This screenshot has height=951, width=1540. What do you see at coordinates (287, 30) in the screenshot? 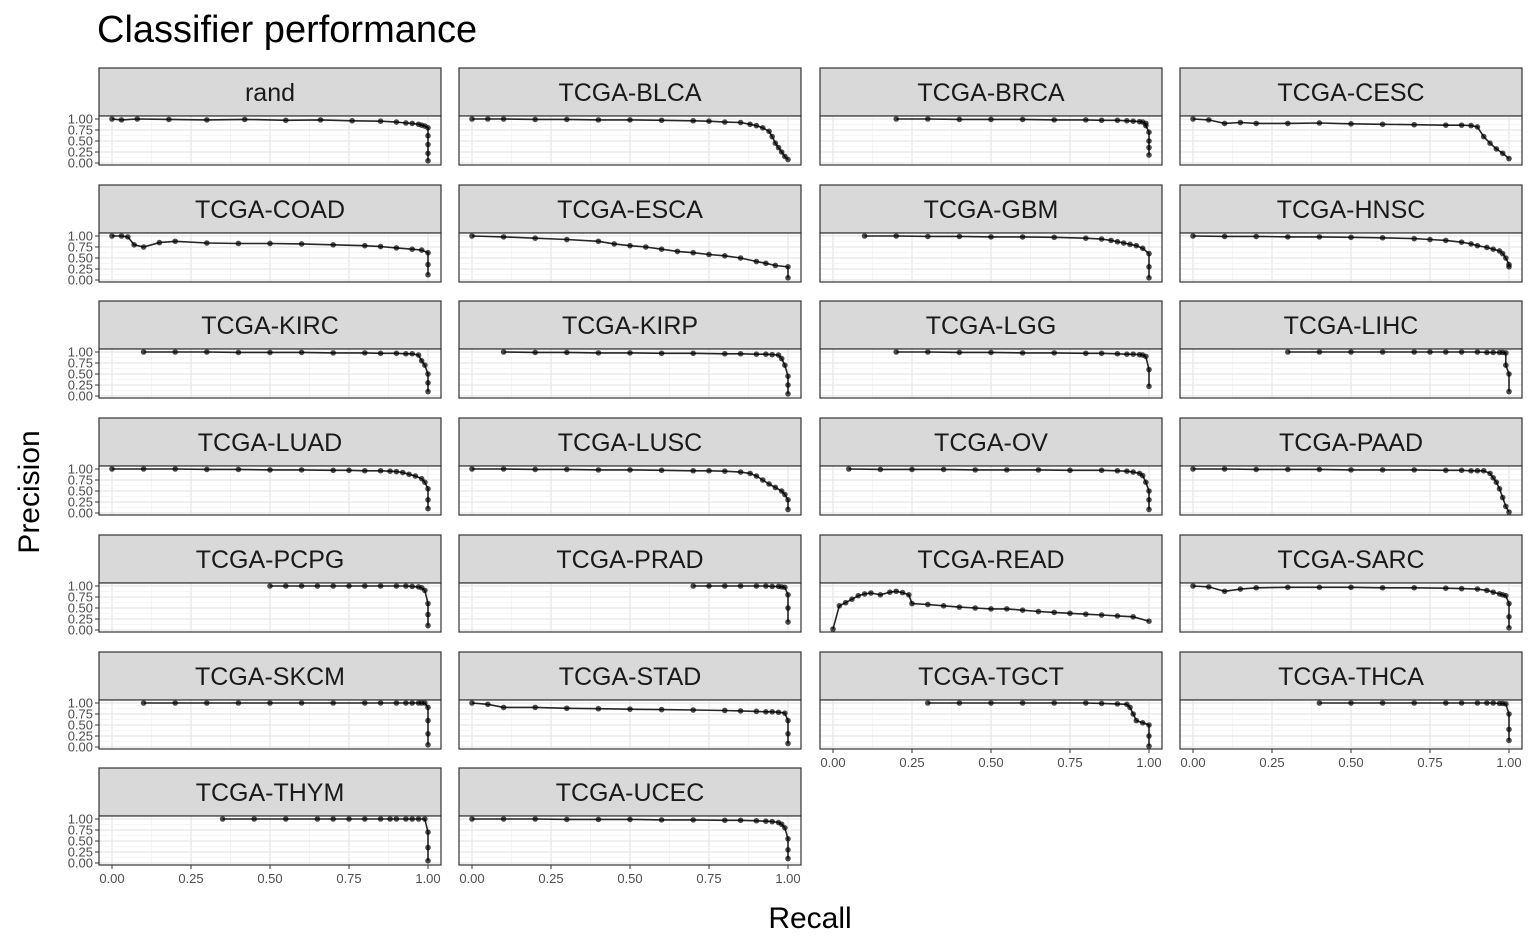
I see `chart-title: Classifier performance` at bounding box center [287, 30].